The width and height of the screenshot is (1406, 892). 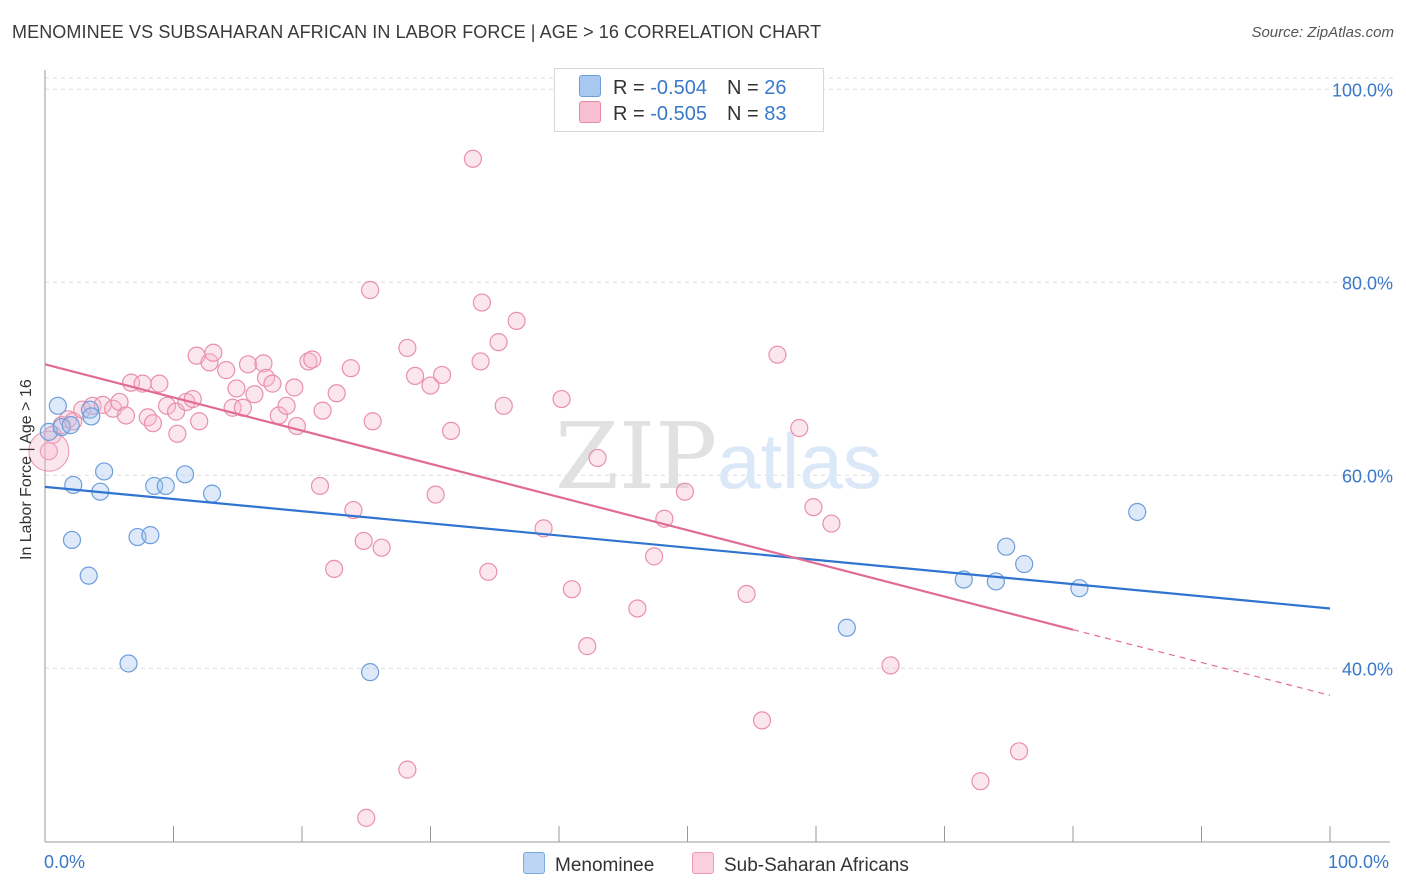 What do you see at coordinates (1367, 669) in the screenshot?
I see `y-tick-label: 40.0%` at bounding box center [1367, 669].